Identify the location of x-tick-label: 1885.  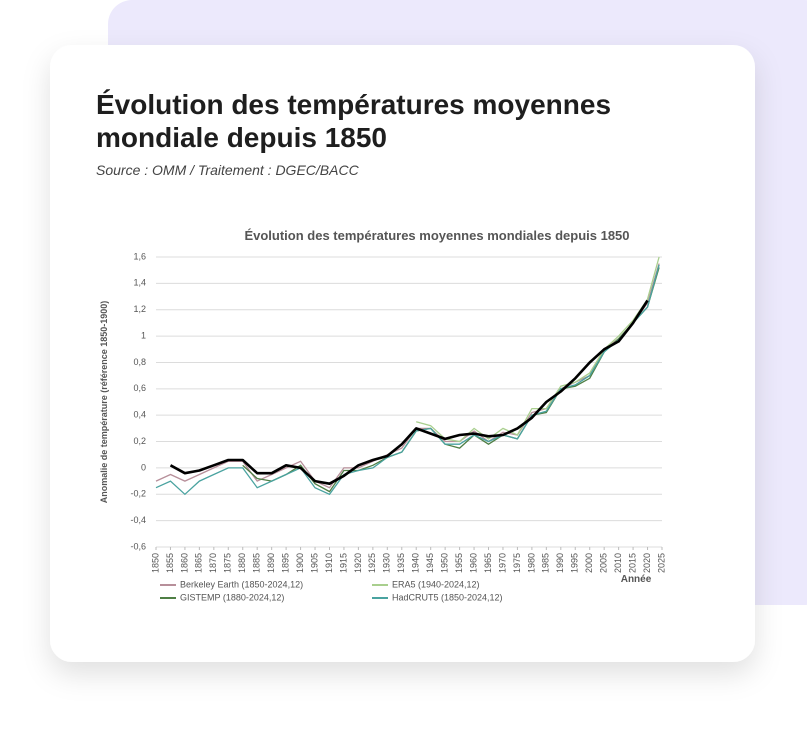
(257, 563).